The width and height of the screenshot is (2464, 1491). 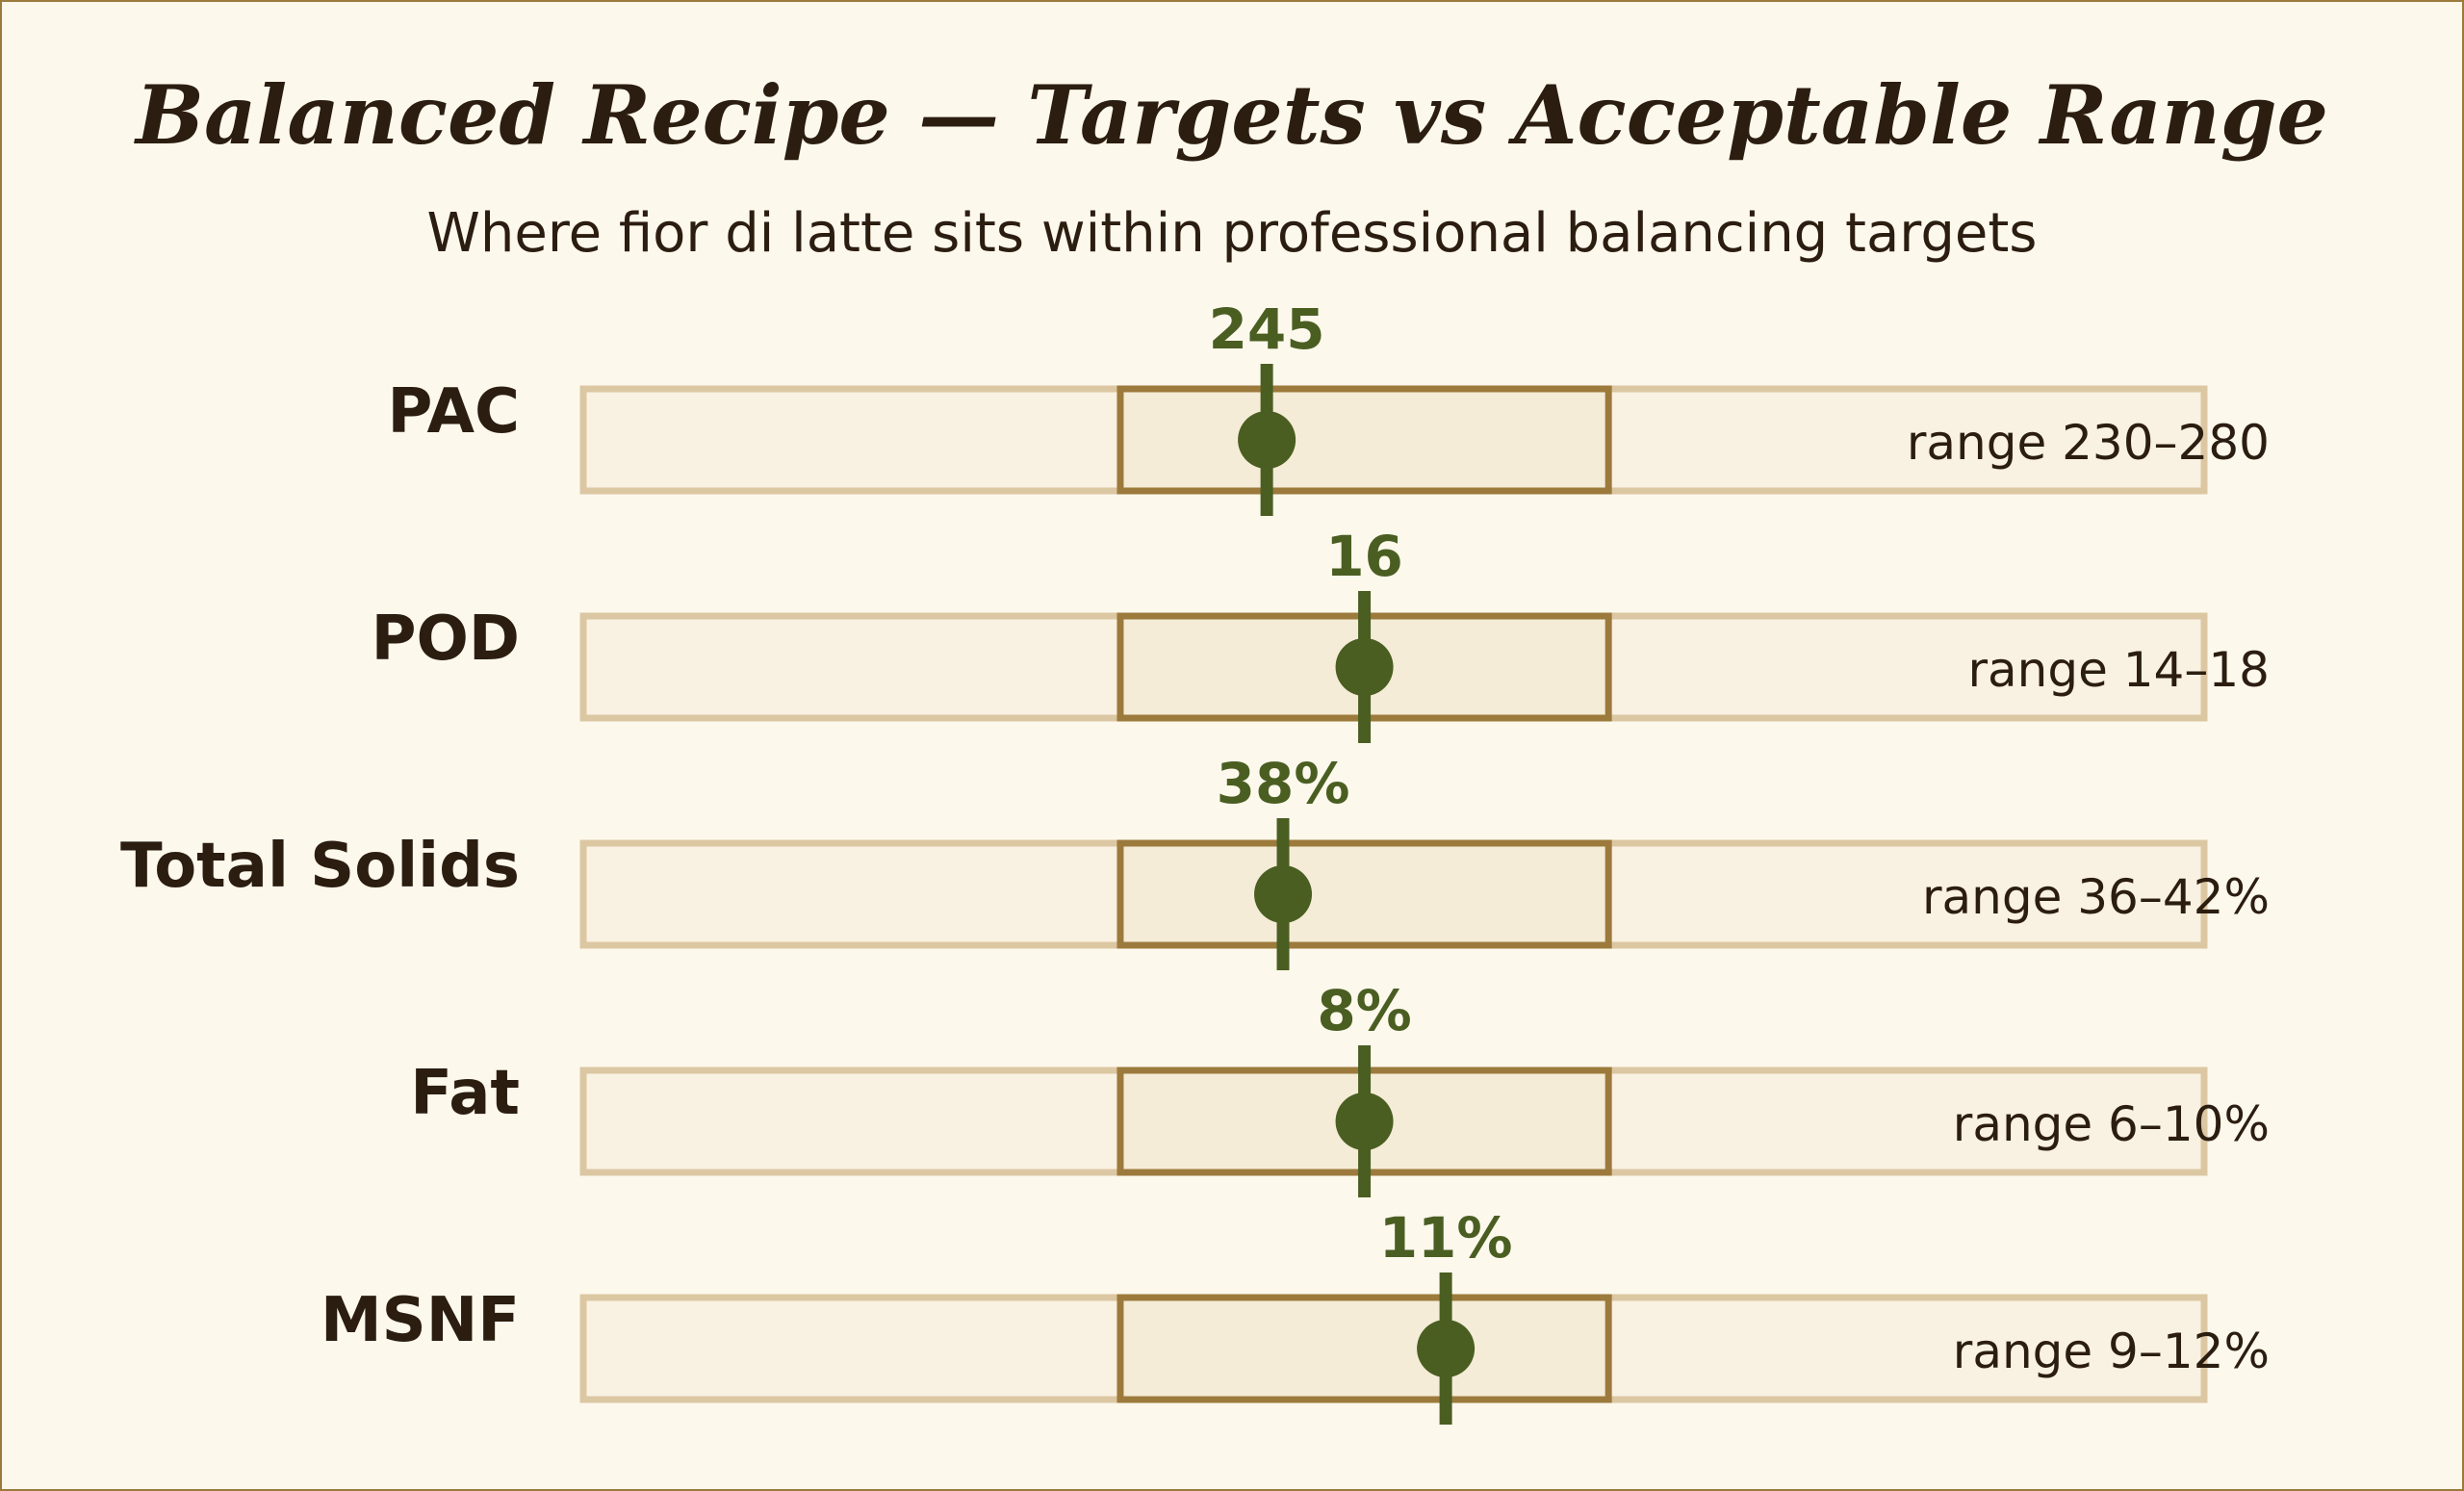 What do you see at coordinates (420, 1320) in the screenshot?
I see `row-label: MSNF` at bounding box center [420, 1320].